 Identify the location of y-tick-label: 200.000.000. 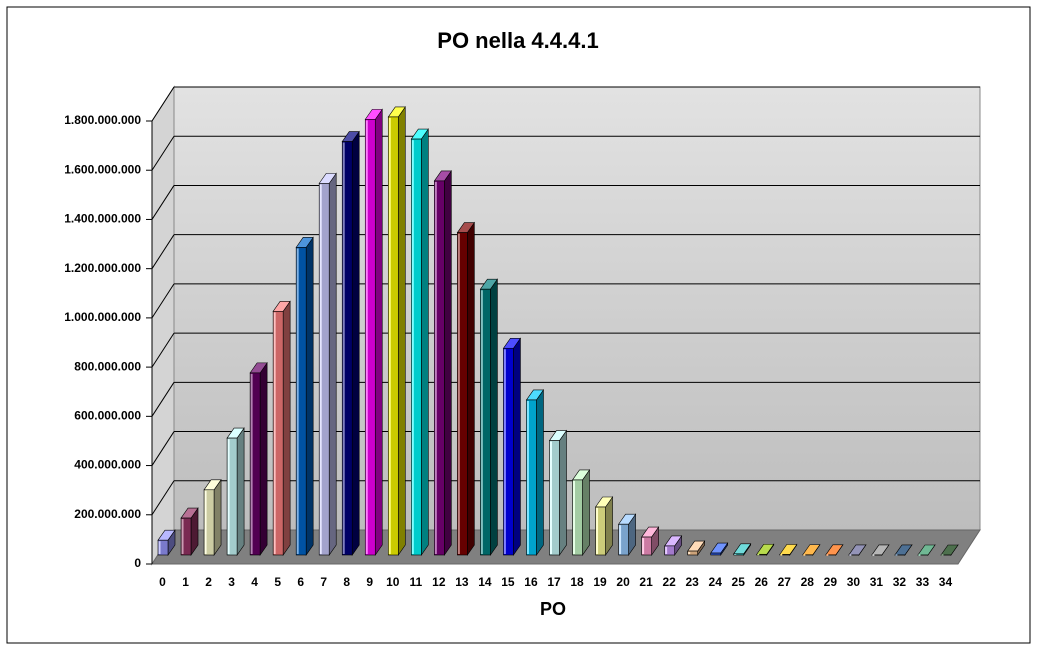
(107, 514).